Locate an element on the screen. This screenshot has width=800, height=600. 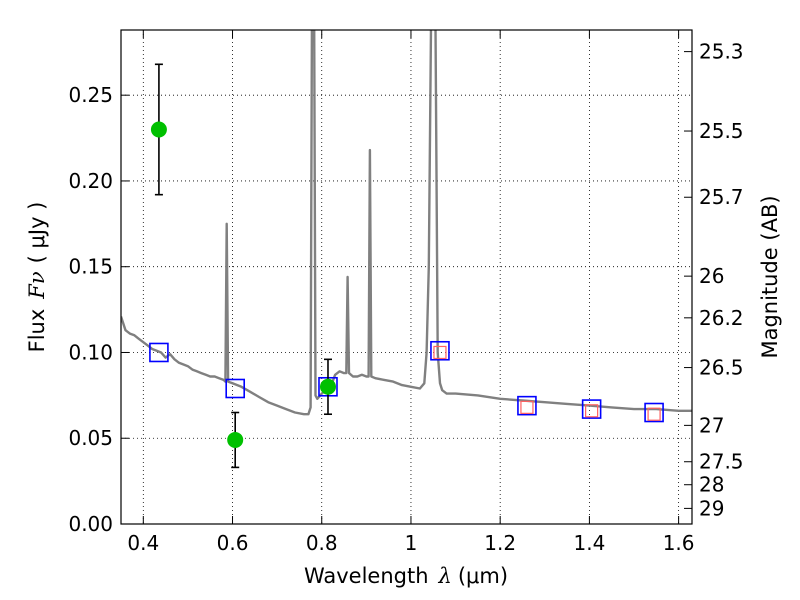
x-tick-label: 1.6 is located at coordinates (679, 543).